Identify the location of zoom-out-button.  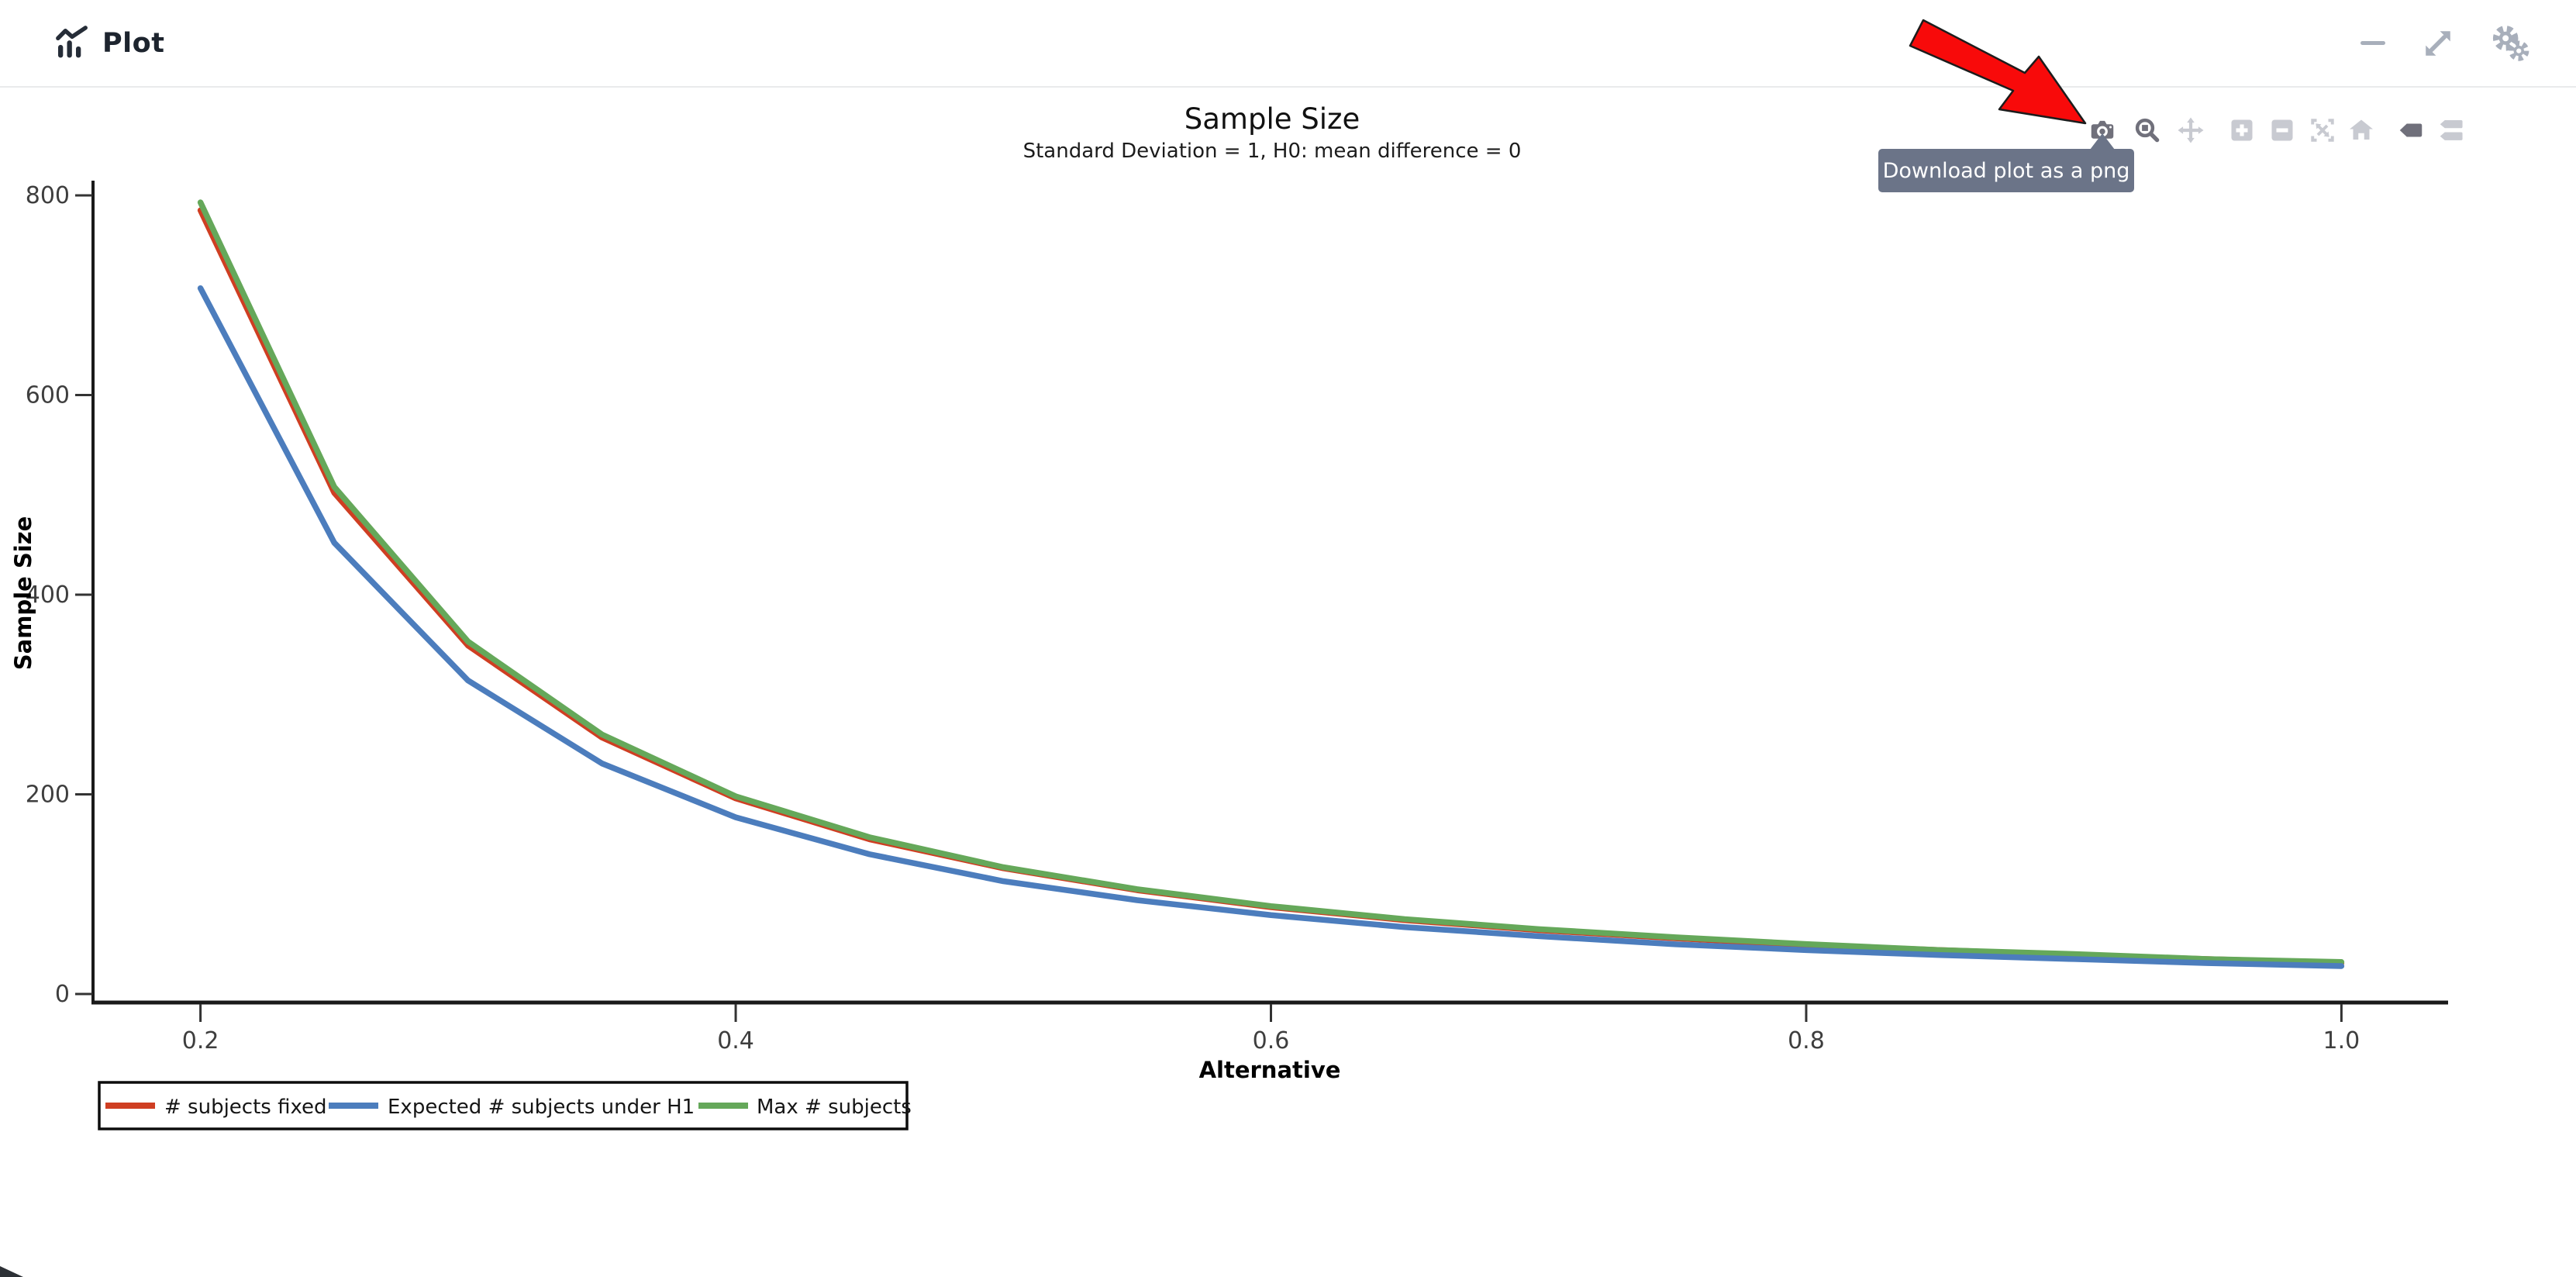
(2282, 130).